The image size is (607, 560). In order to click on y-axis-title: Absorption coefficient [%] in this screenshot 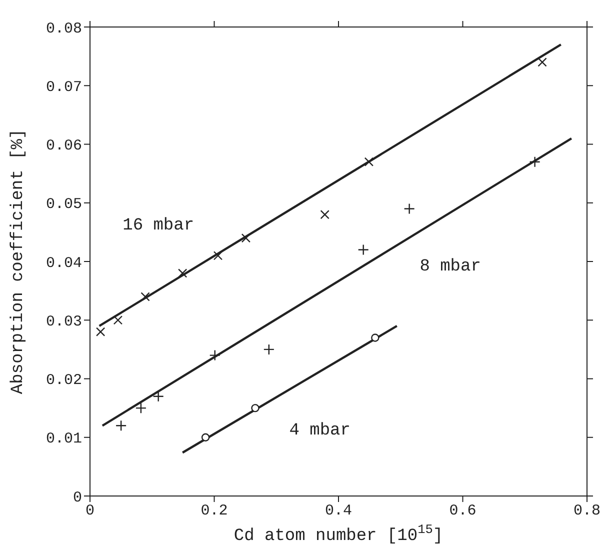, I will do `click(18, 261)`.